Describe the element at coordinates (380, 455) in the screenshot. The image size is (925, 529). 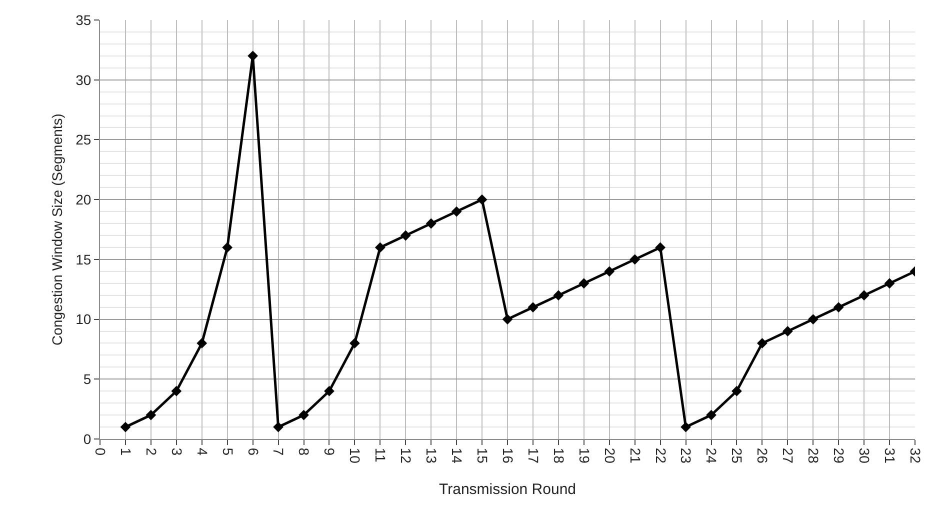
I see `x-tick-label: 11` at that location.